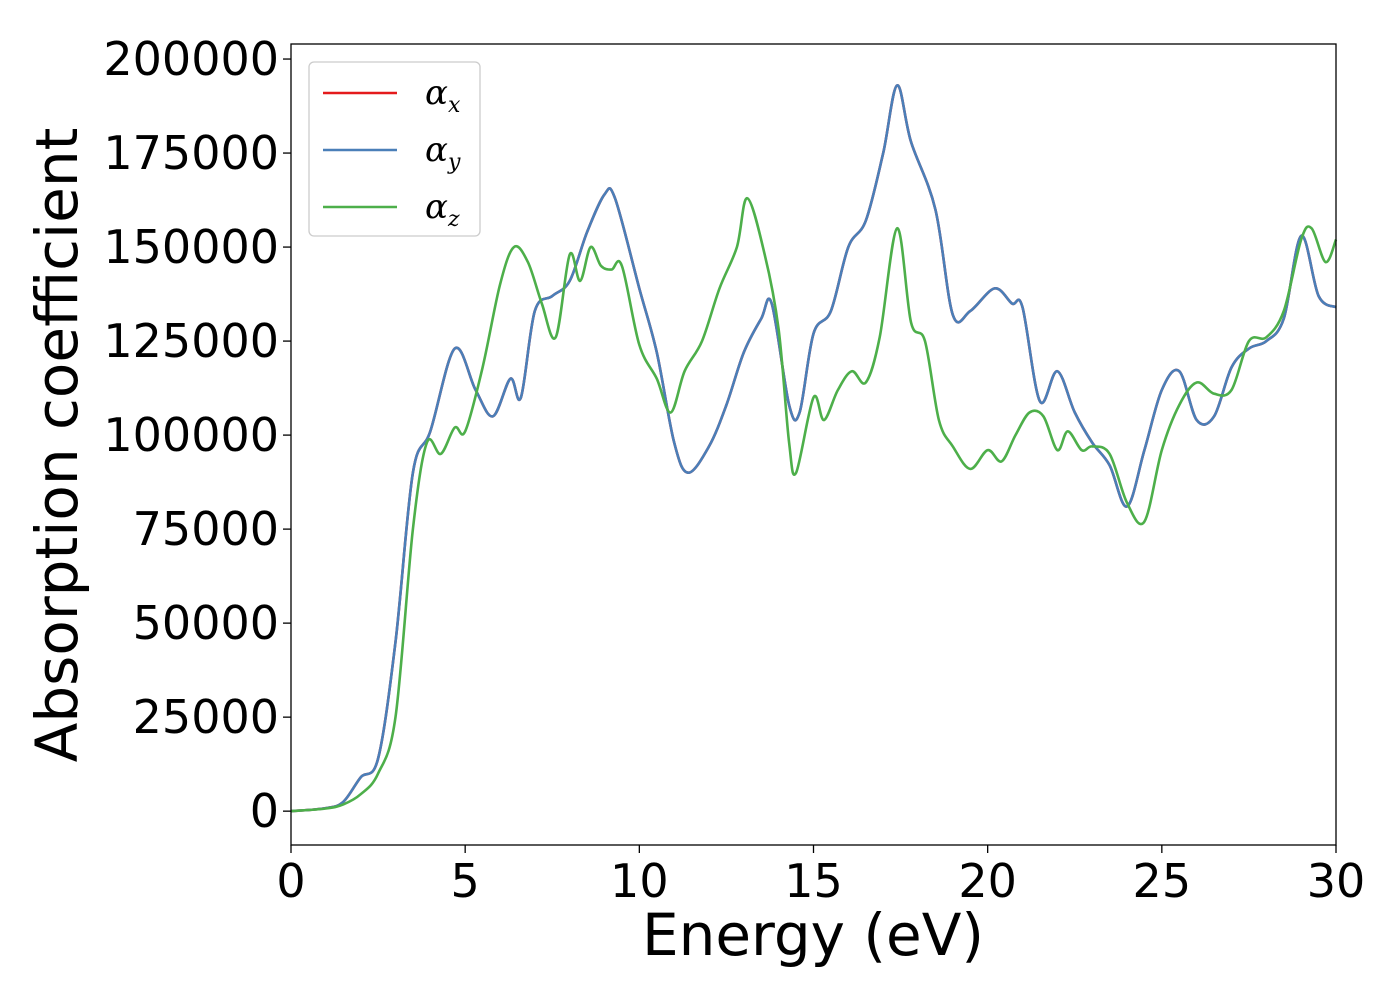 The height and width of the screenshot is (1000, 1400). What do you see at coordinates (987, 881) in the screenshot?
I see `x-tick-label: 20` at bounding box center [987, 881].